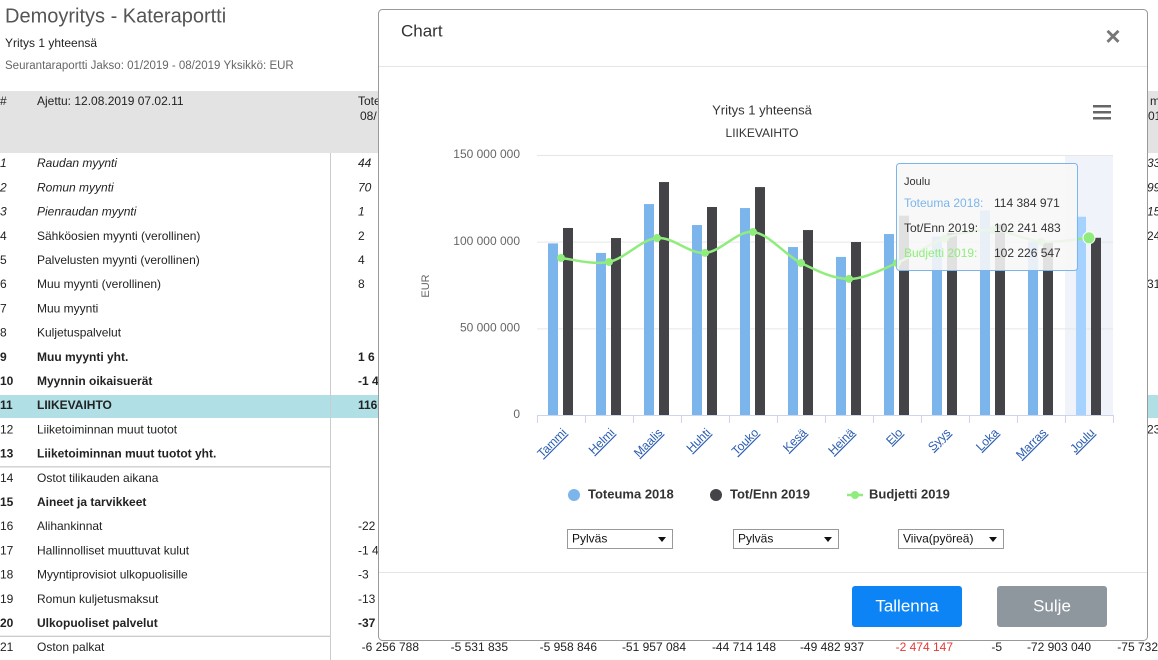 Image resolution: width=1158 pixels, height=660 pixels. What do you see at coordinates (925, 647) in the screenshot?
I see `row-cell: -2 474 147` at bounding box center [925, 647].